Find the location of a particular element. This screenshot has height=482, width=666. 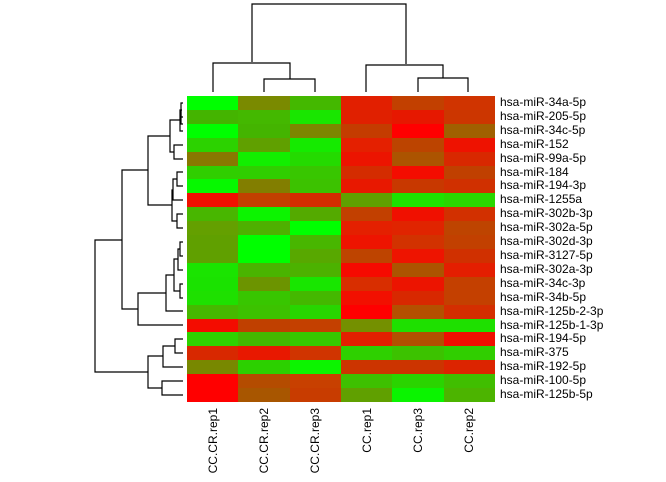

row-label: hsa-miR-302d-3p is located at coordinates (546, 241).